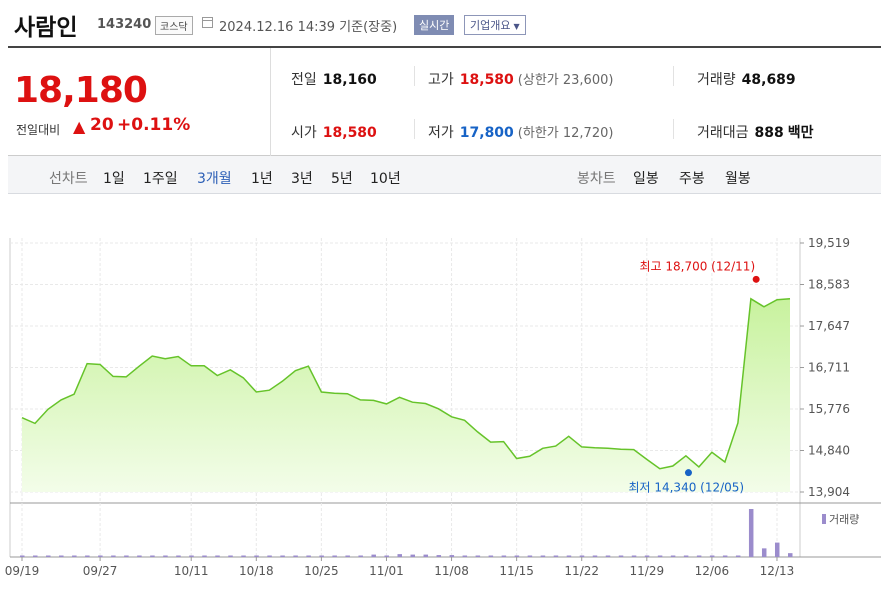  I want to click on y-tick-label: 19,519, so click(829, 243).